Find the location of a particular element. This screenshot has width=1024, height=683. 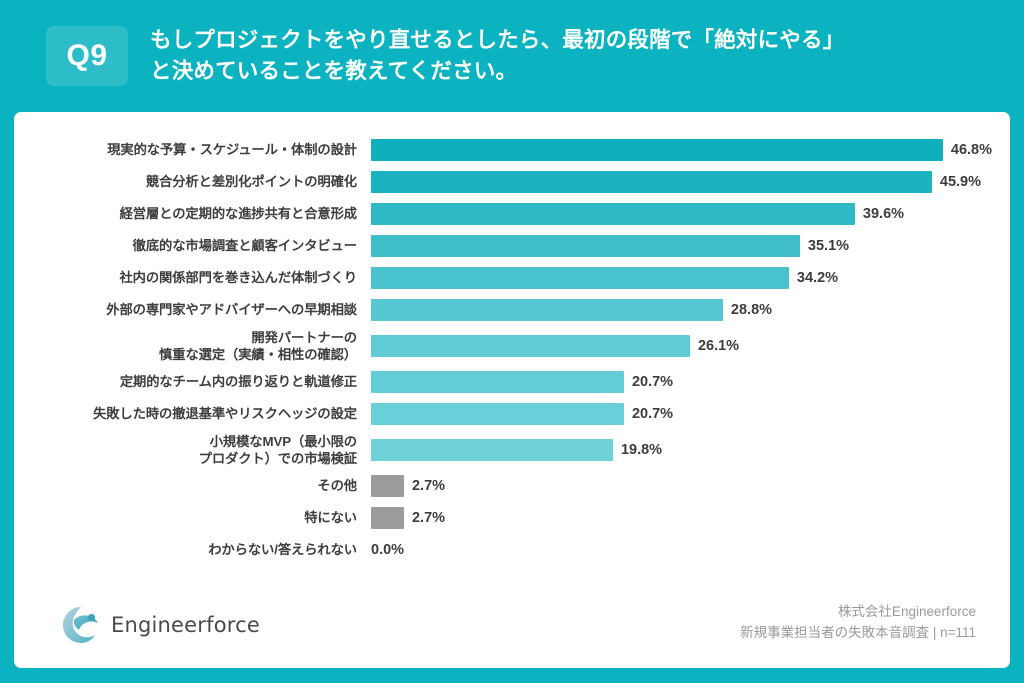

bar-category-label-line-1: わからない/答えられない is located at coordinates (282, 550).